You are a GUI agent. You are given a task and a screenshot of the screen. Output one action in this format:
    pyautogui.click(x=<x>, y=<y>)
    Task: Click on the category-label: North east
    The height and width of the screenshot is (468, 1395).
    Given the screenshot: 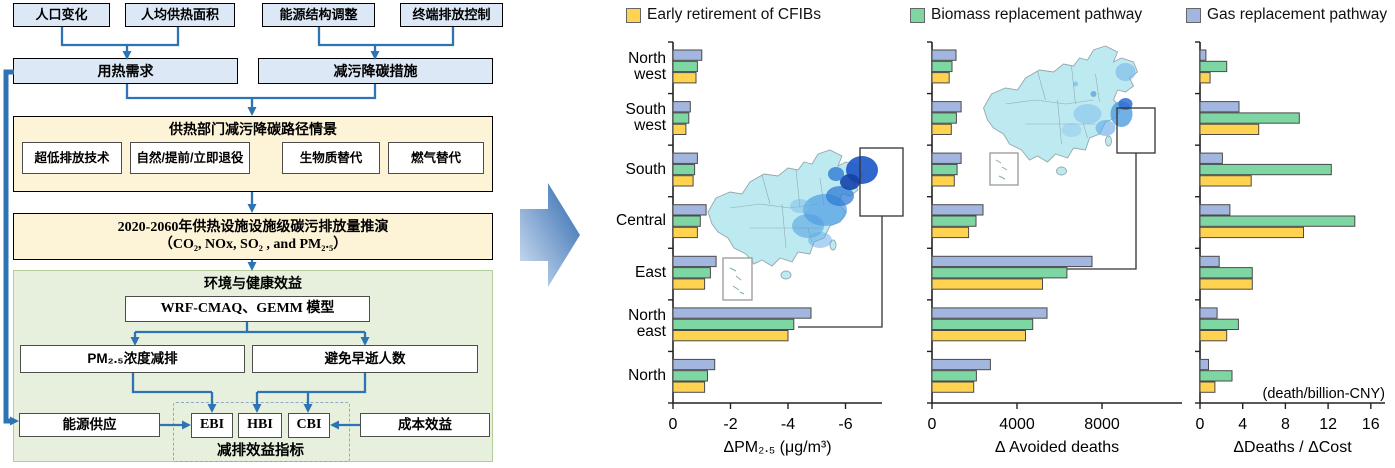 What is the action you would take?
    pyautogui.click(x=647, y=324)
    